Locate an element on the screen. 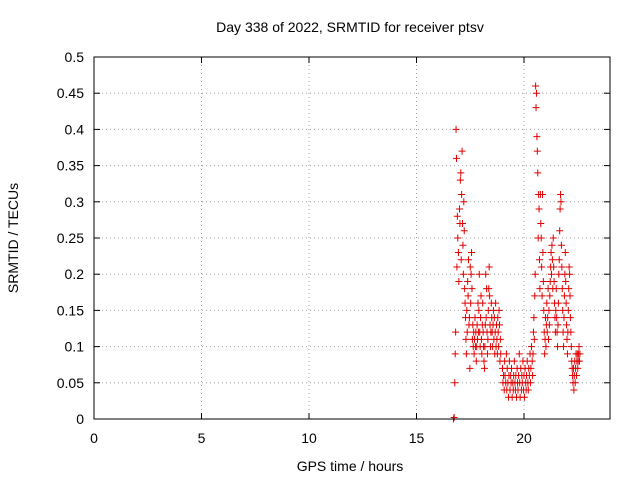  y-tick-label: 0.4 is located at coordinates (75, 129).